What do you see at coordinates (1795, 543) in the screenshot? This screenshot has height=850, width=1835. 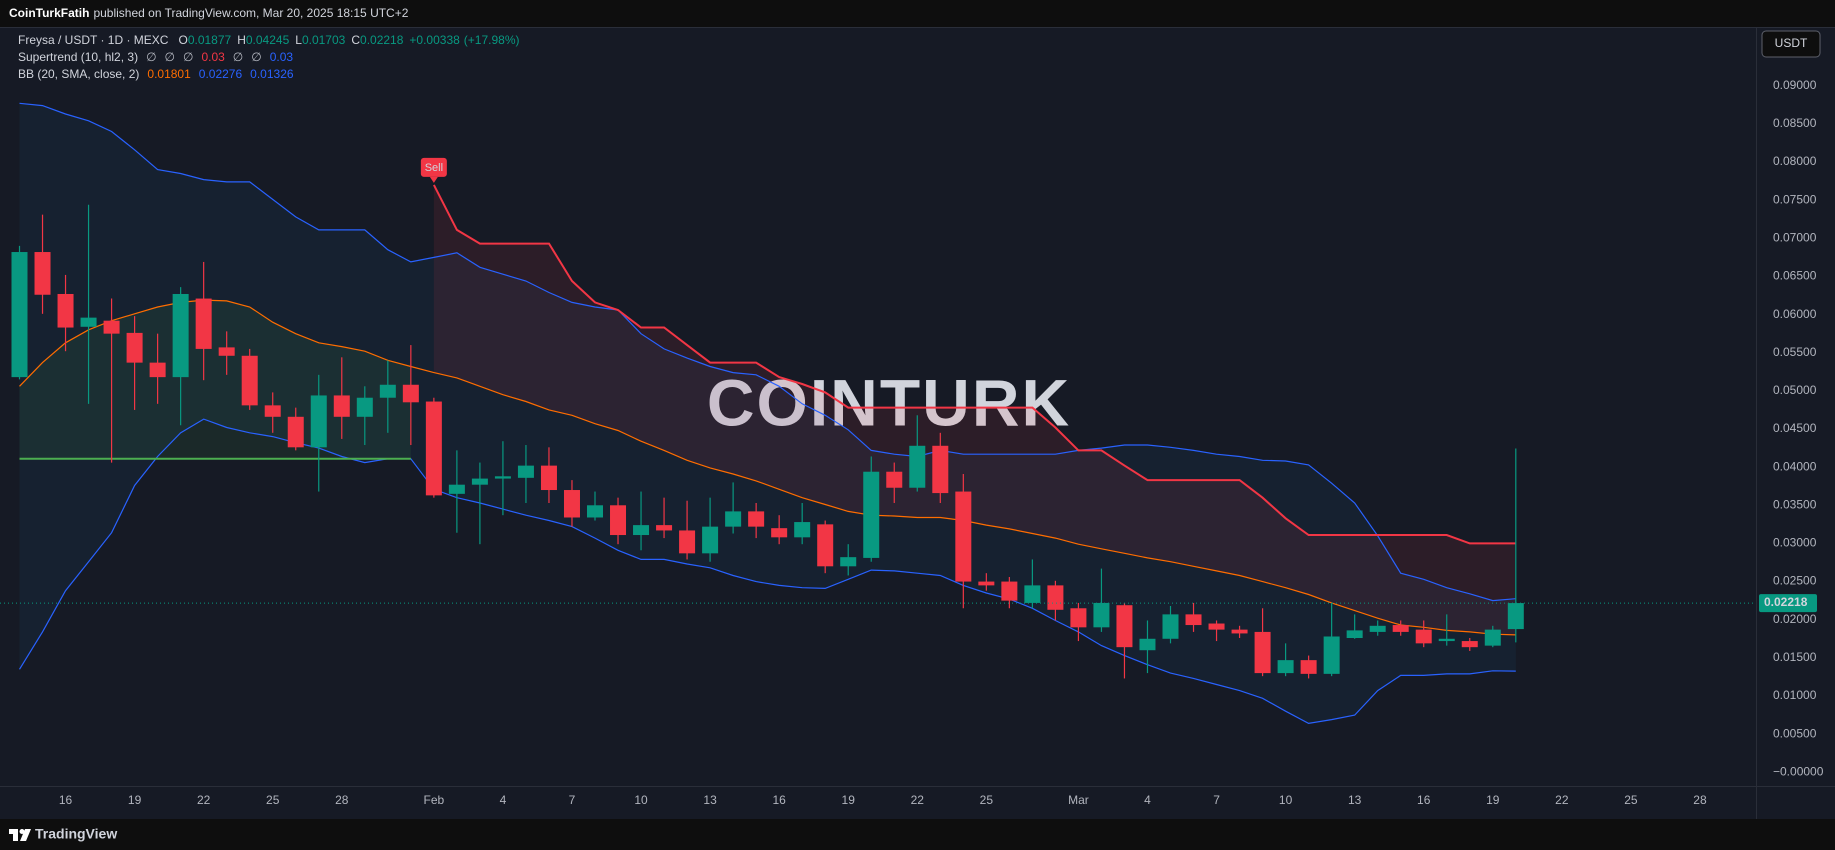 I see `y-tick-label: 0.03000` at bounding box center [1795, 543].